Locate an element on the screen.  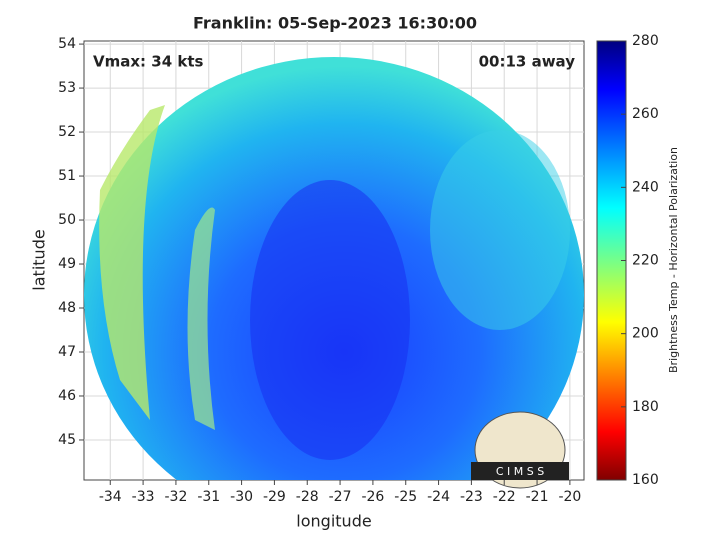
x-tick-label: -23 is located at coordinates (471, 497).